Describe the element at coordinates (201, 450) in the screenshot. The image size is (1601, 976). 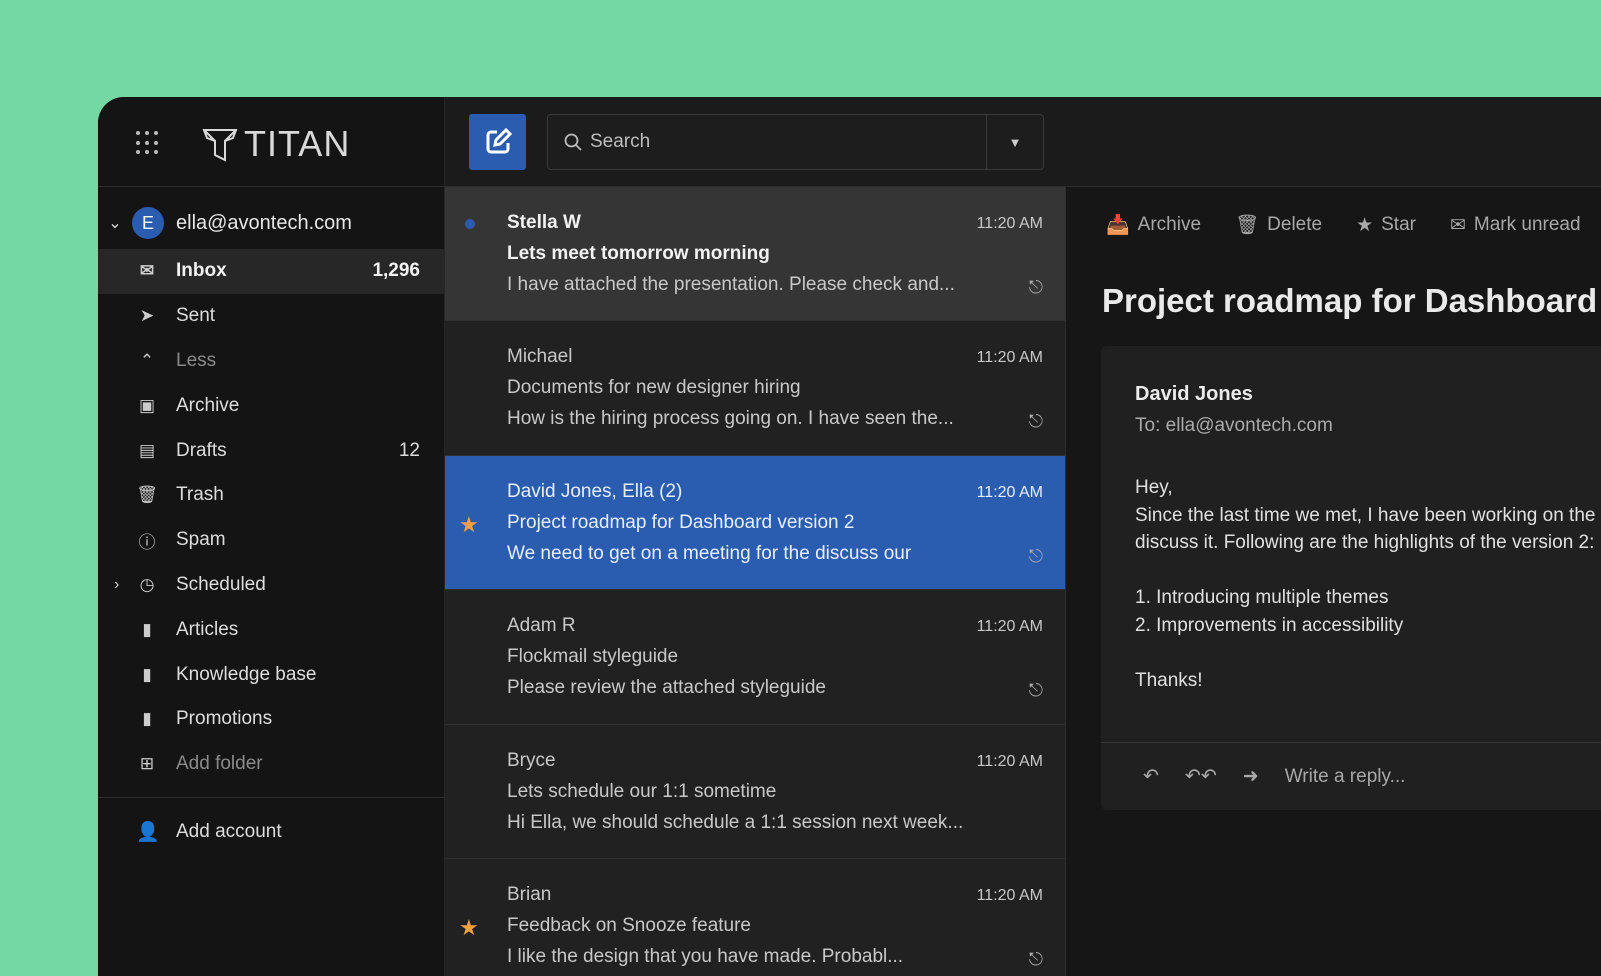
I see `sidebar-item-label: Drafts` at that location.